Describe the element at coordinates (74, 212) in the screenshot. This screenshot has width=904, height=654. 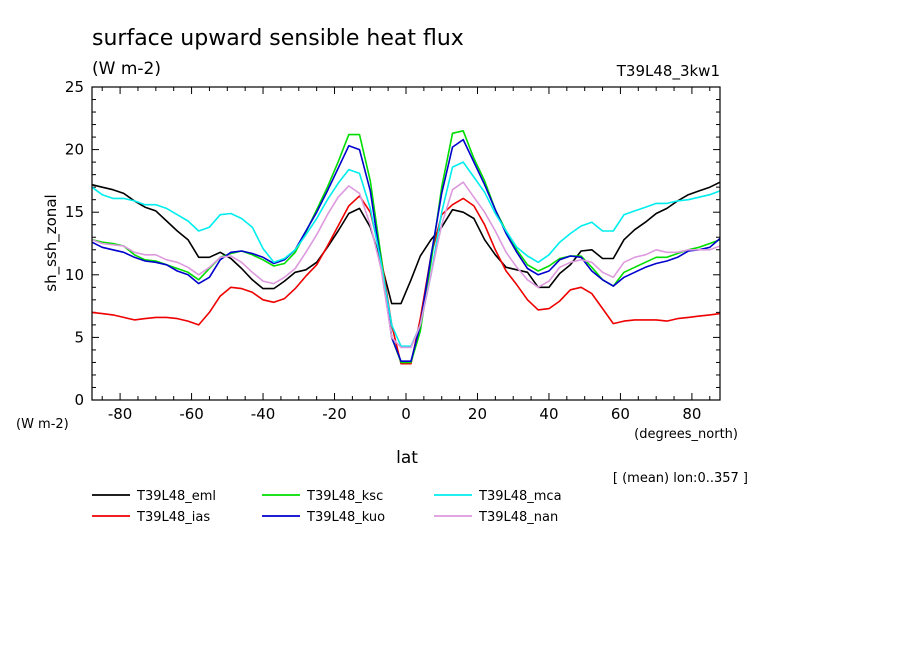
I see `y-tick-label: 15` at that location.